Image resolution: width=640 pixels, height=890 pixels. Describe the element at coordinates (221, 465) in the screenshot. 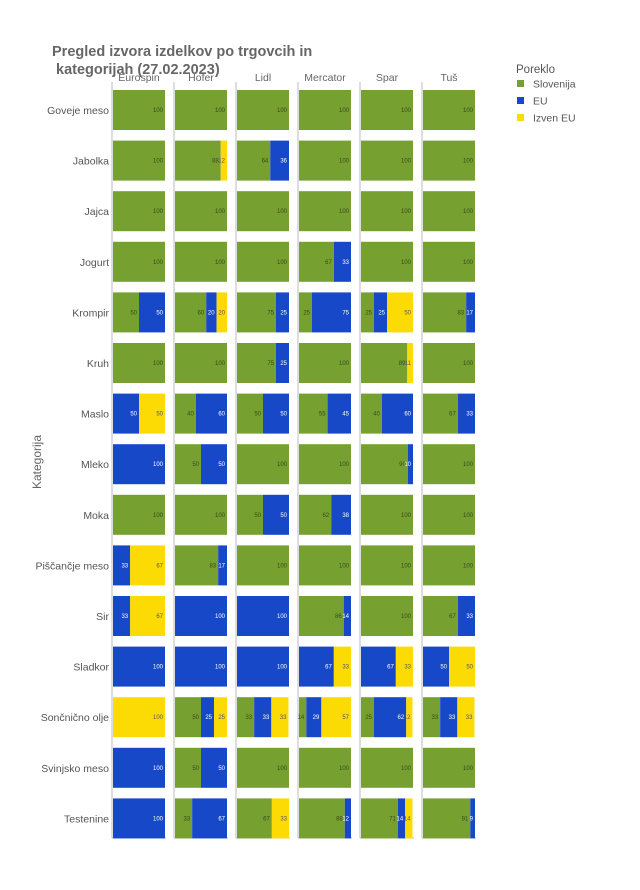

I see `value-label-7-1-1: 50` at that location.